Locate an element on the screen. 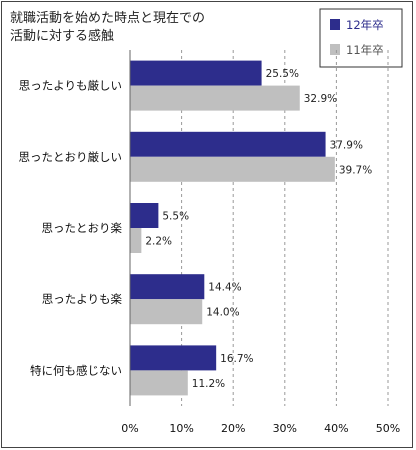 The height and width of the screenshot is (450, 416). x-tick-label: 40% is located at coordinates (336, 428).